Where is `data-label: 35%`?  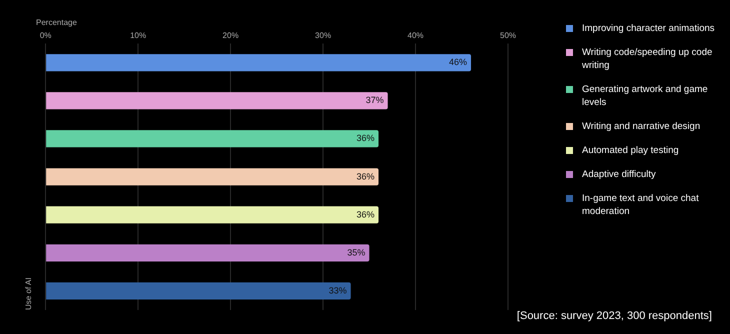
data-label: 35% is located at coordinates (356, 252).